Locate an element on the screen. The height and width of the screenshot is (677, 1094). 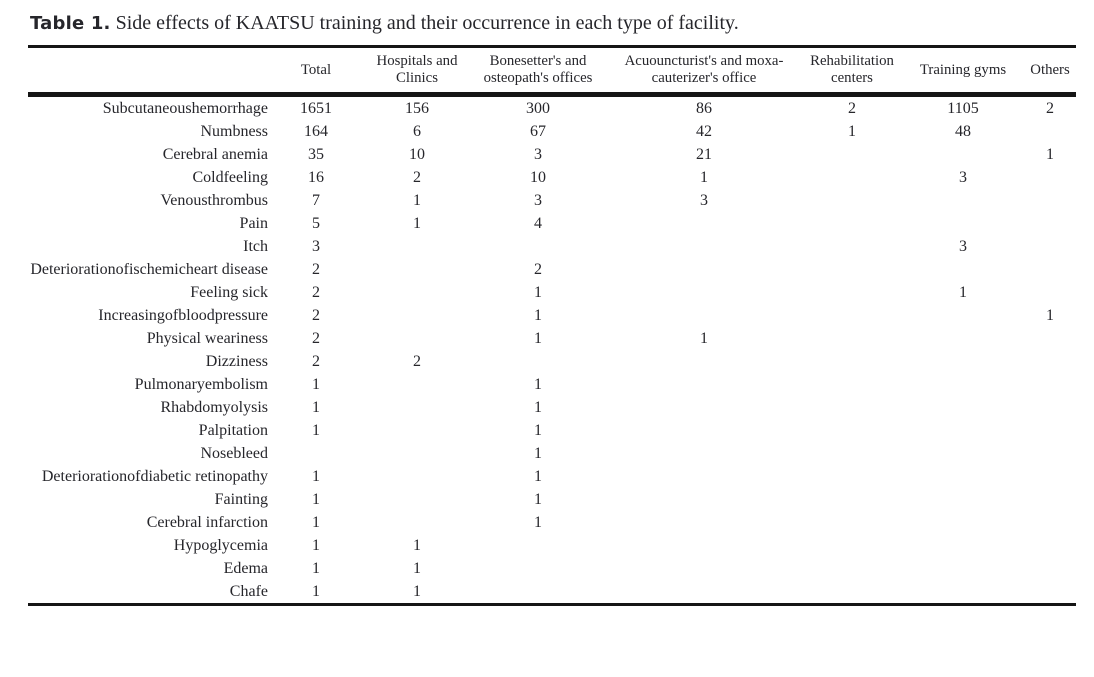
row-label: Edema is located at coordinates (245, 568).